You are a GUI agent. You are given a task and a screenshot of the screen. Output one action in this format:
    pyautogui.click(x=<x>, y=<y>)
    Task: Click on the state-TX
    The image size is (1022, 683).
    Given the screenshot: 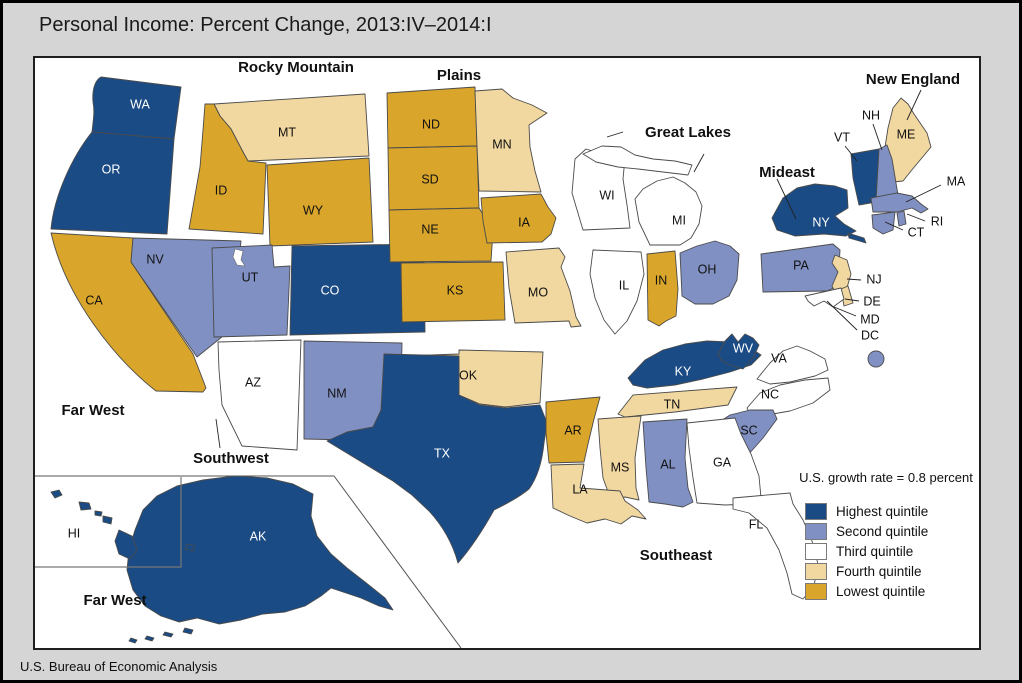 What is the action you would take?
    pyautogui.click(x=437, y=458)
    